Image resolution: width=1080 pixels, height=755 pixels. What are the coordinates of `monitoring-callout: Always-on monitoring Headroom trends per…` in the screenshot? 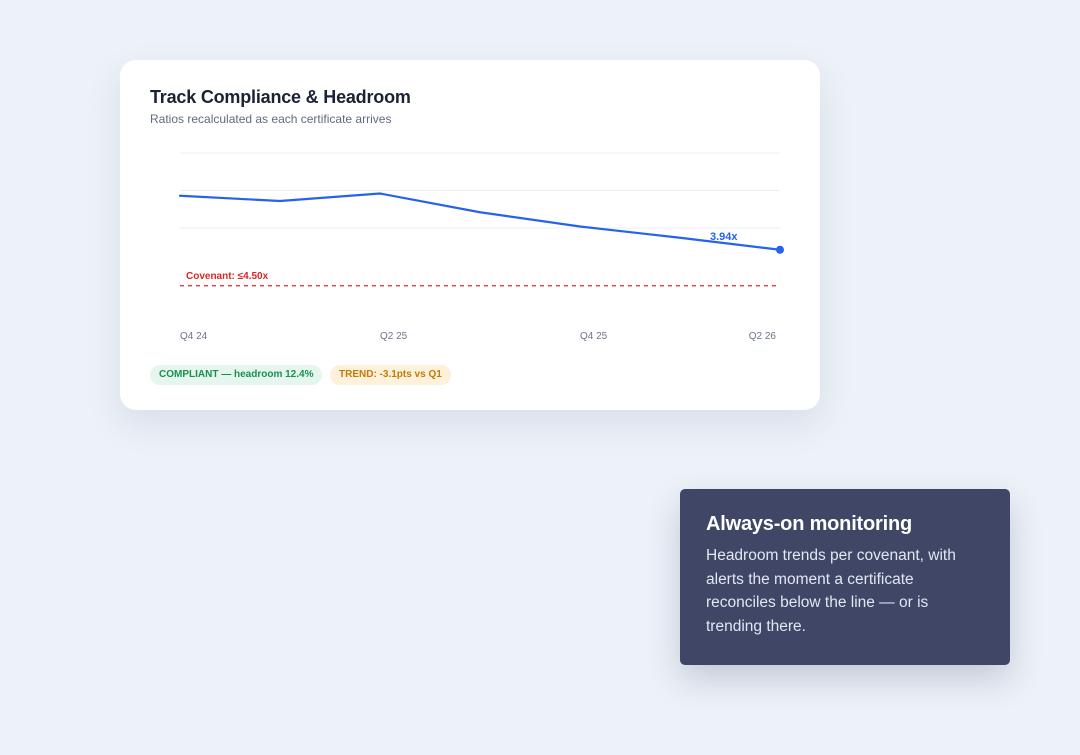 It's located at (845, 577).